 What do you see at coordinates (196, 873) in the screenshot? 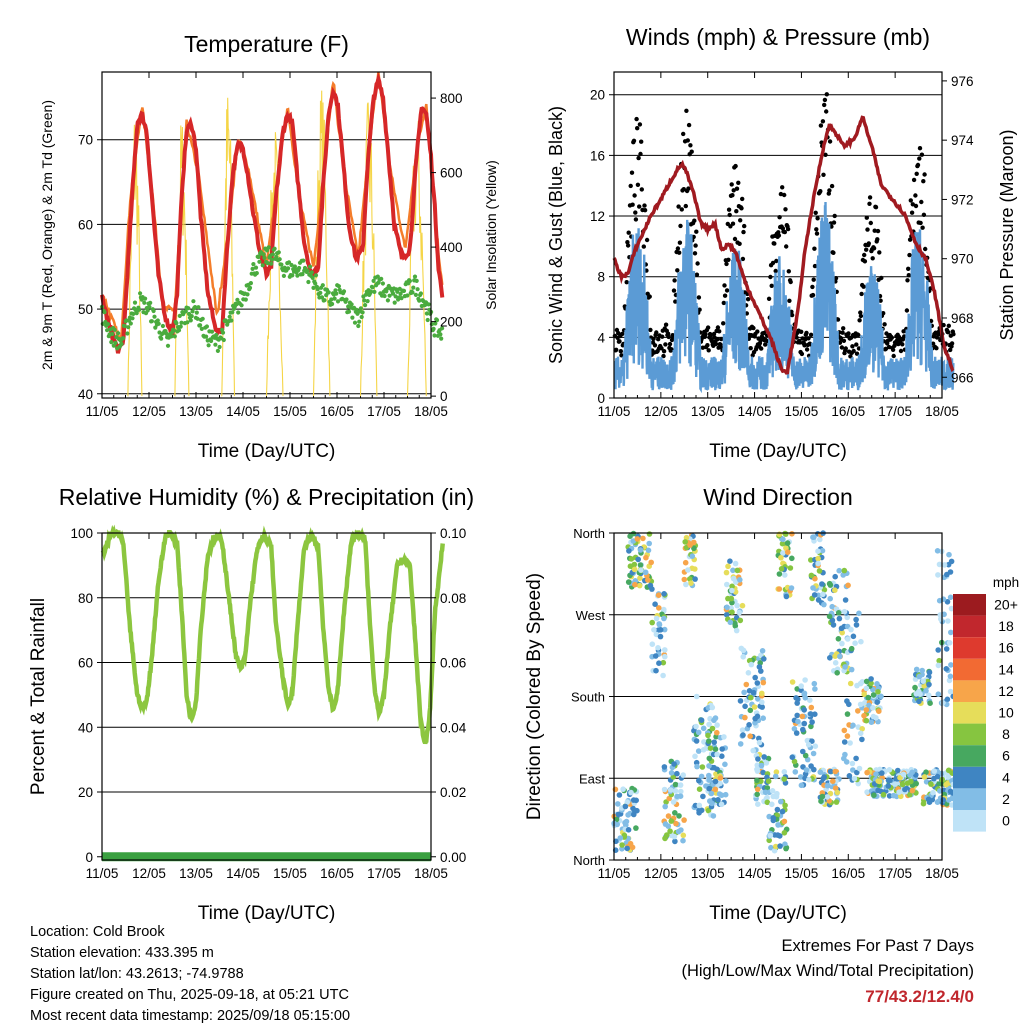
I see `x-tick-label: 13/05` at bounding box center [196, 873].